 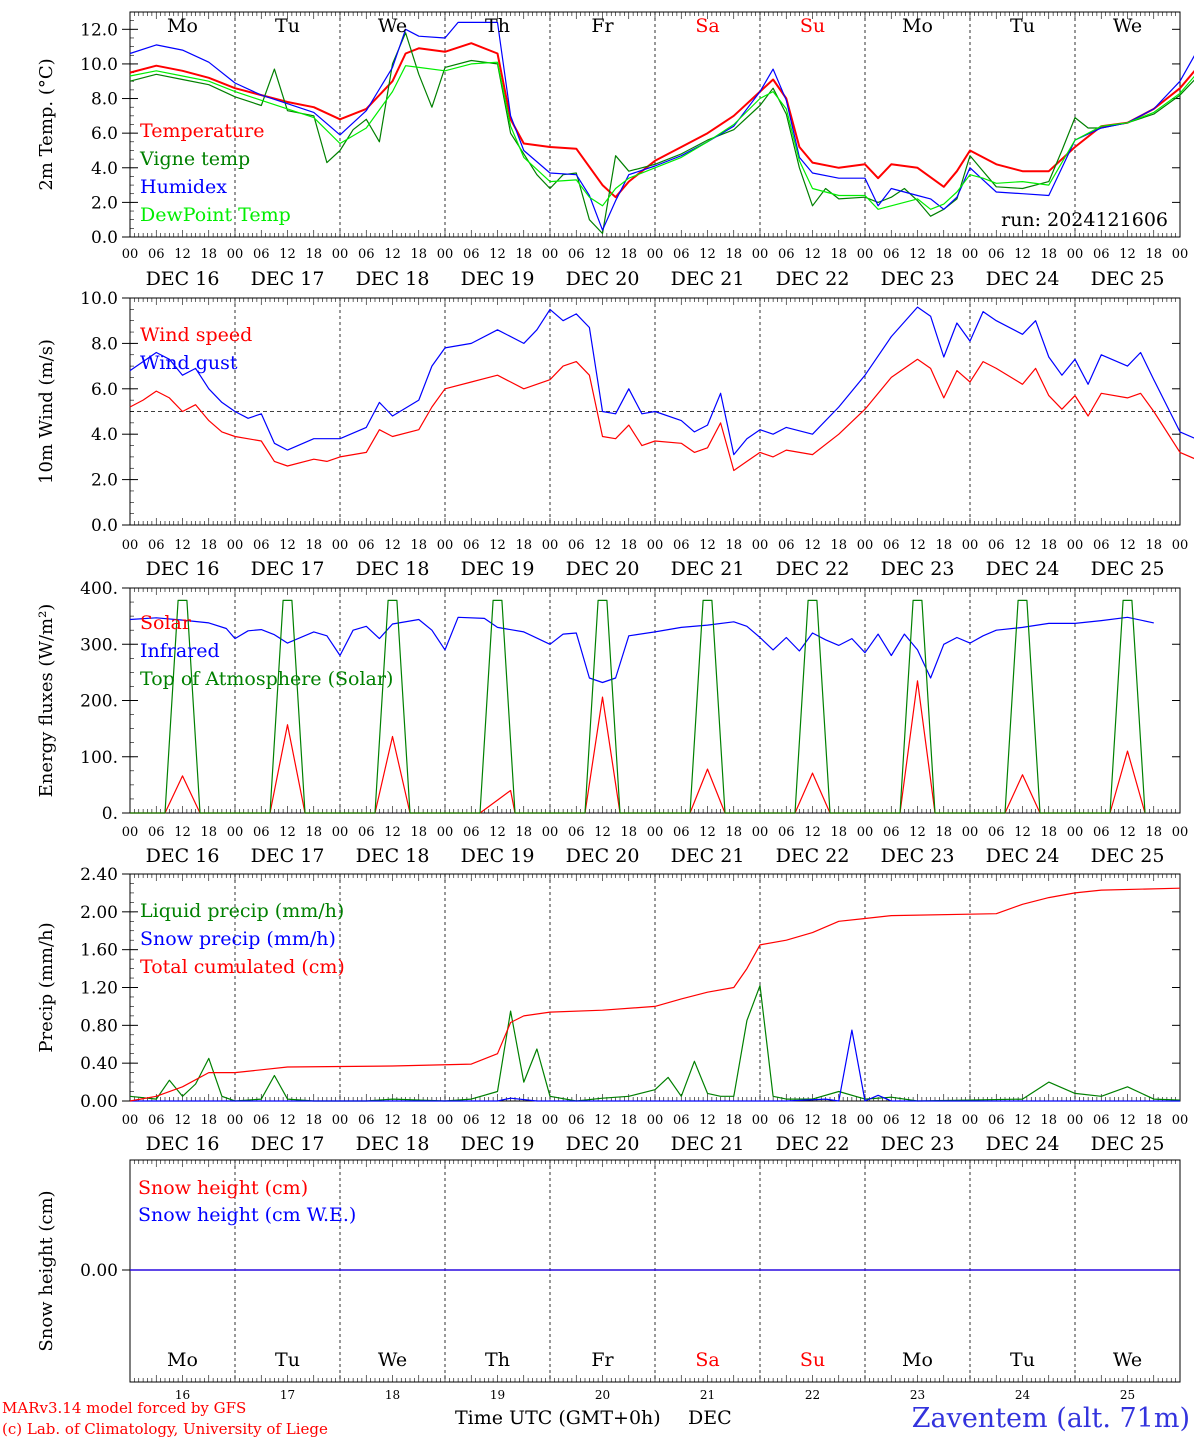 What do you see at coordinates (182, 1395) in the screenshot?
I see `day-number-label: 16` at bounding box center [182, 1395].